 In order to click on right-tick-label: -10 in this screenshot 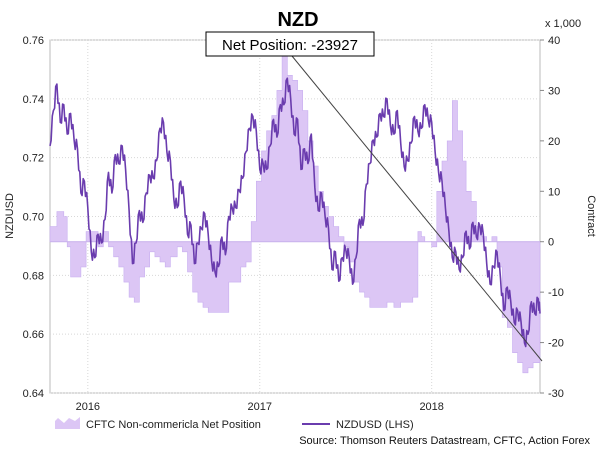, I will do `click(556, 293)`.